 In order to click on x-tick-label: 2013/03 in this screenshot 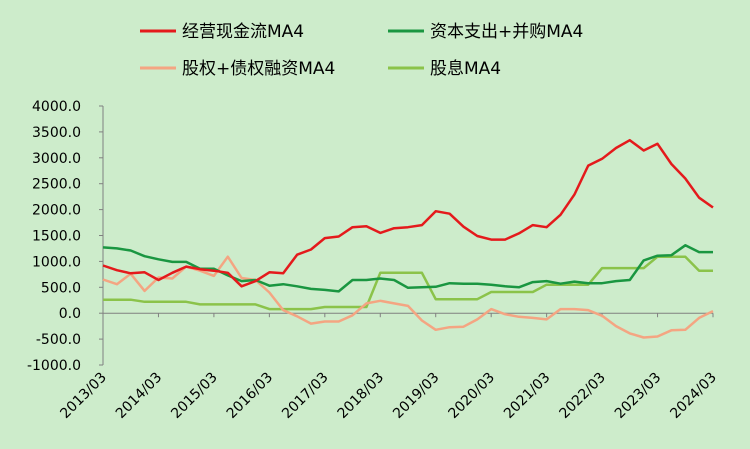, I will do `click(83, 396)`.